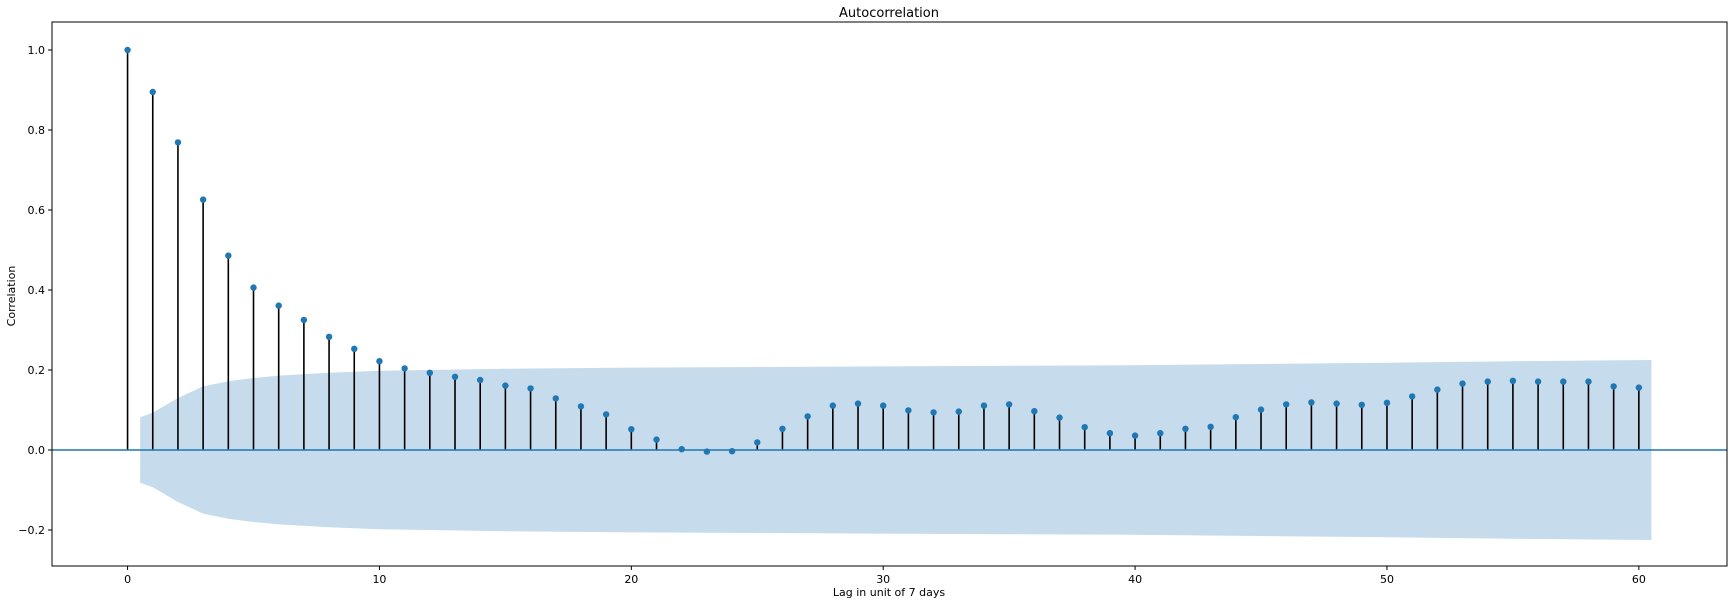 The width and height of the screenshot is (1733, 604). Describe the element at coordinates (1639, 579) in the screenshot. I see `x-tick-label-60: 60` at that location.